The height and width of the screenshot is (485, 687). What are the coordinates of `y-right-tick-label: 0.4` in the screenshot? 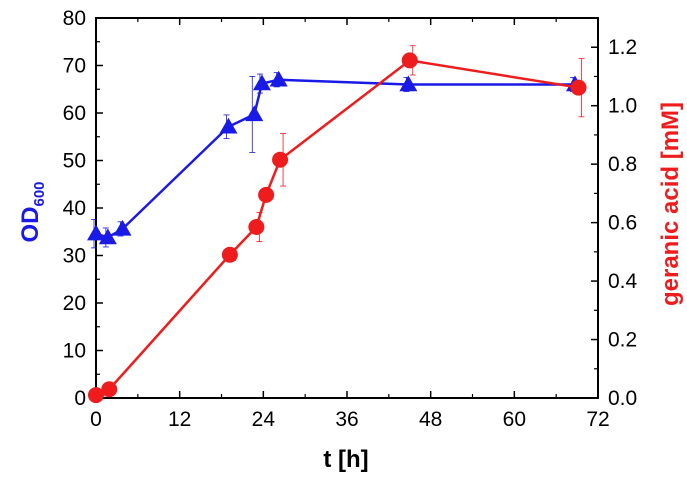 It's located at (623, 281).